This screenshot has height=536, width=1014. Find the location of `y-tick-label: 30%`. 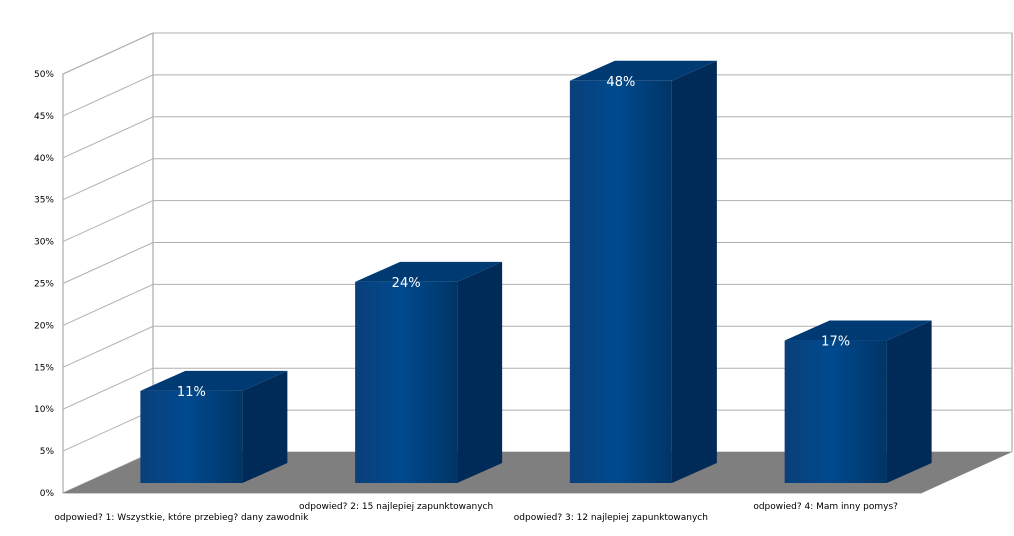

y-tick-label: 30% is located at coordinates (44, 243).